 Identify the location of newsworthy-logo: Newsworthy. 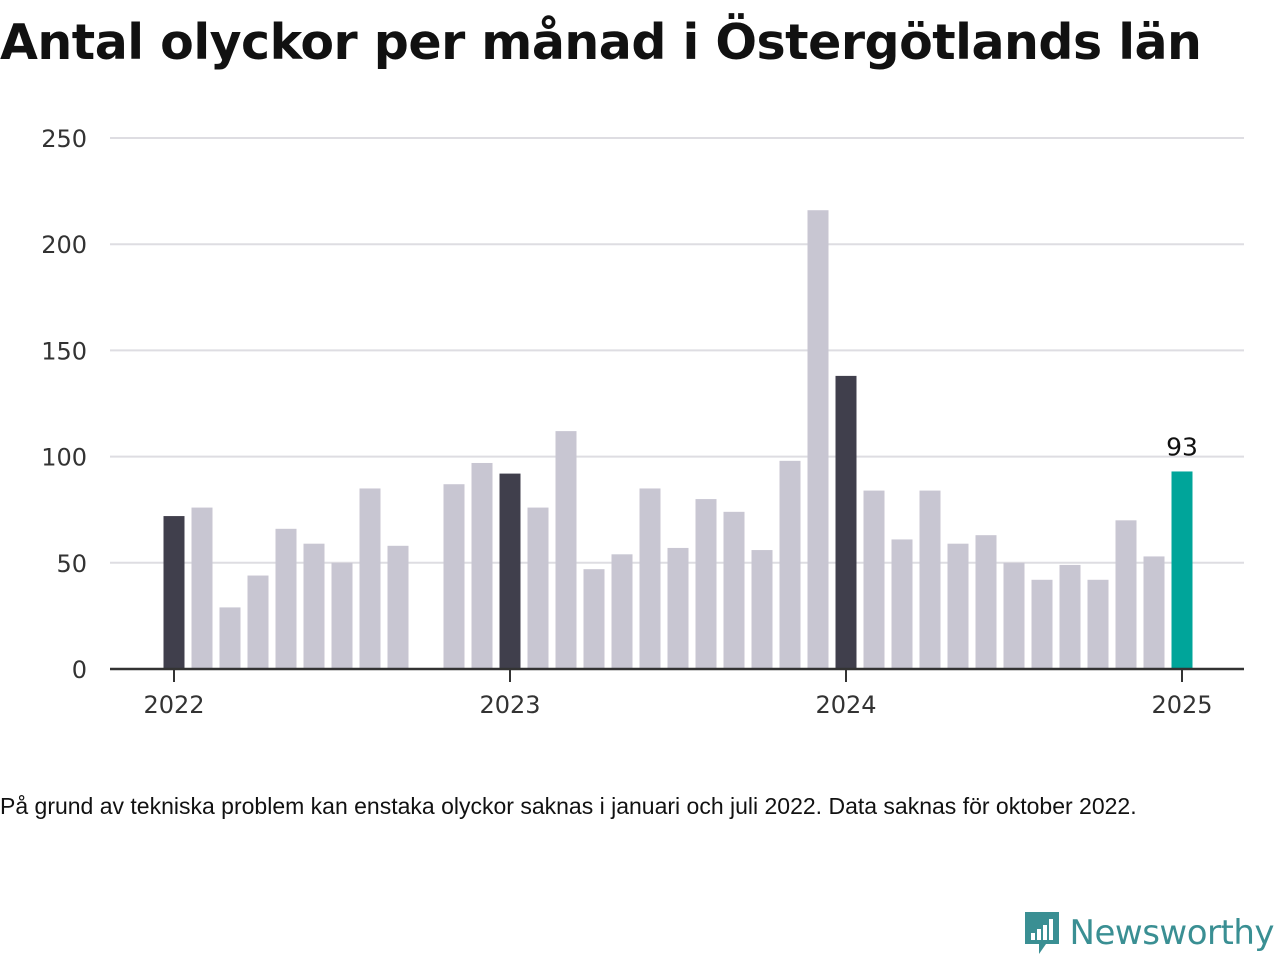
(1148, 933).